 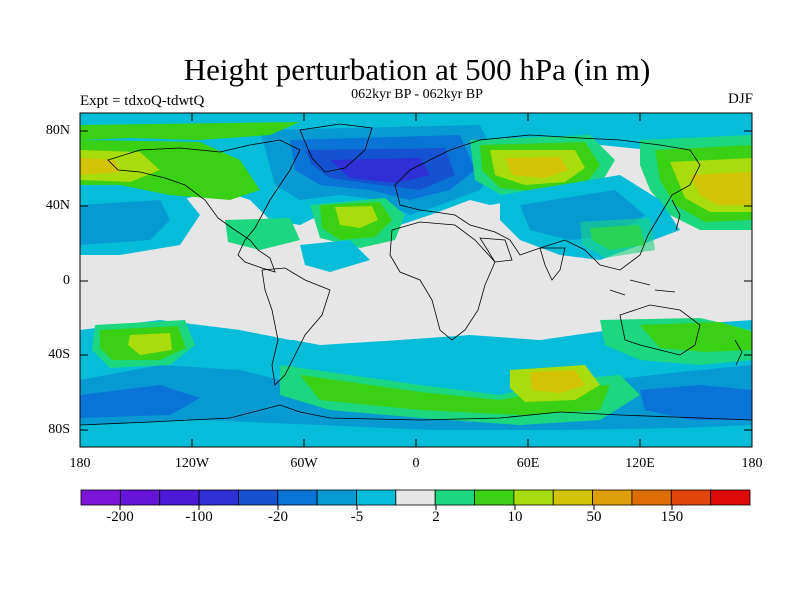 What do you see at coordinates (696, 337) in the screenshot?
I see `contour-aus-green` at bounding box center [696, 337].